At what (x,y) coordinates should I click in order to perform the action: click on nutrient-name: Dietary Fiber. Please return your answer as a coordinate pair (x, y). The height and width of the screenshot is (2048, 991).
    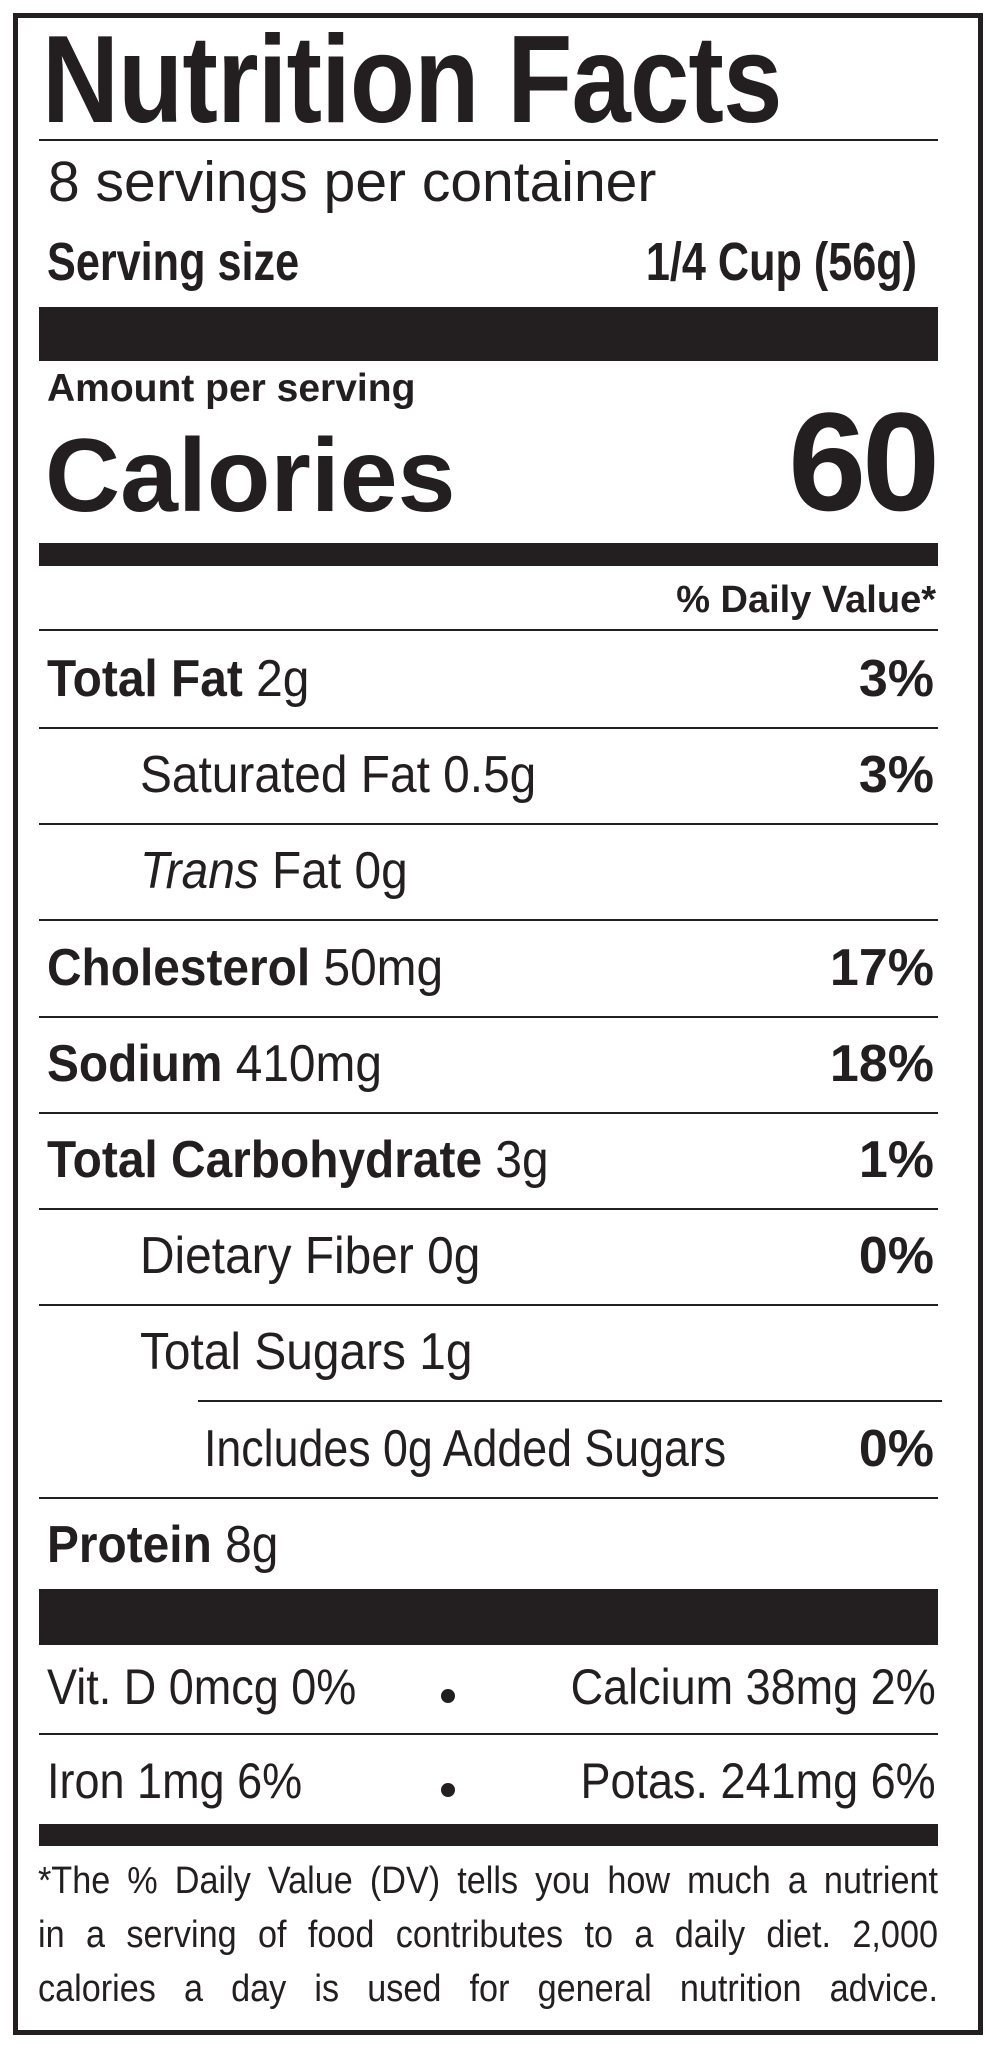
    Looking at the image, I should click on (277, 1256).